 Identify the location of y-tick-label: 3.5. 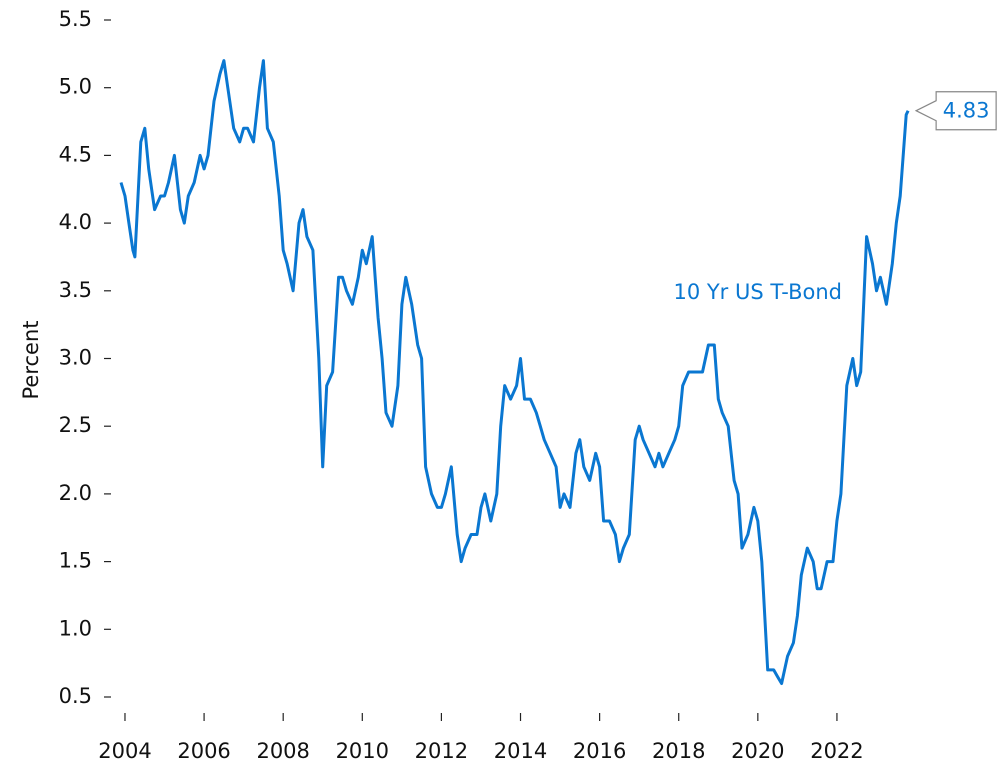
(75, 290).